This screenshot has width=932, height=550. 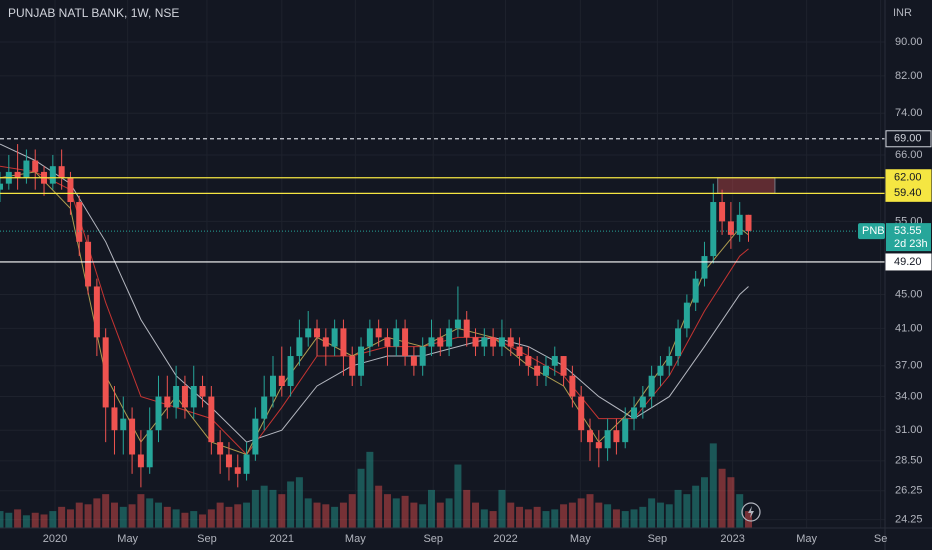 I want to click on last-price-label: 53.55, so click(x=908, y=231).